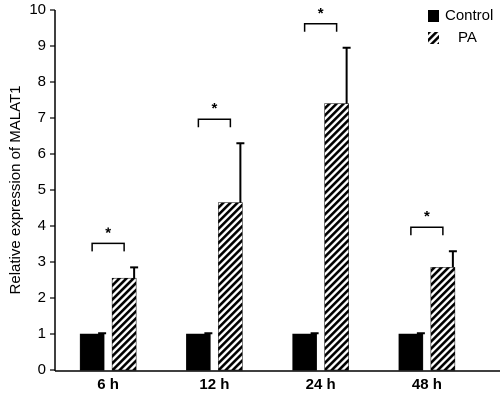  I want to click on y-tick-label: 1, so click(42, 333).